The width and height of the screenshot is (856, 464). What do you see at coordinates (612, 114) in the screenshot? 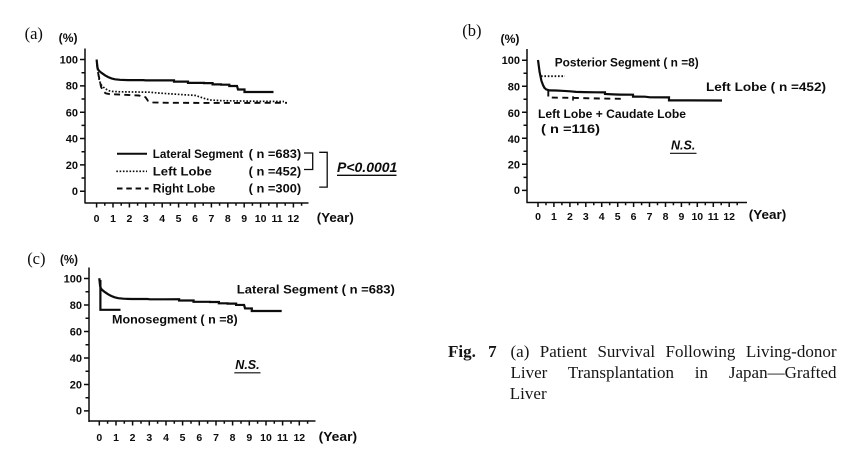
I see `svg-text: Left Lobe + Caudate Lobe` at bounding box center [612, 114].